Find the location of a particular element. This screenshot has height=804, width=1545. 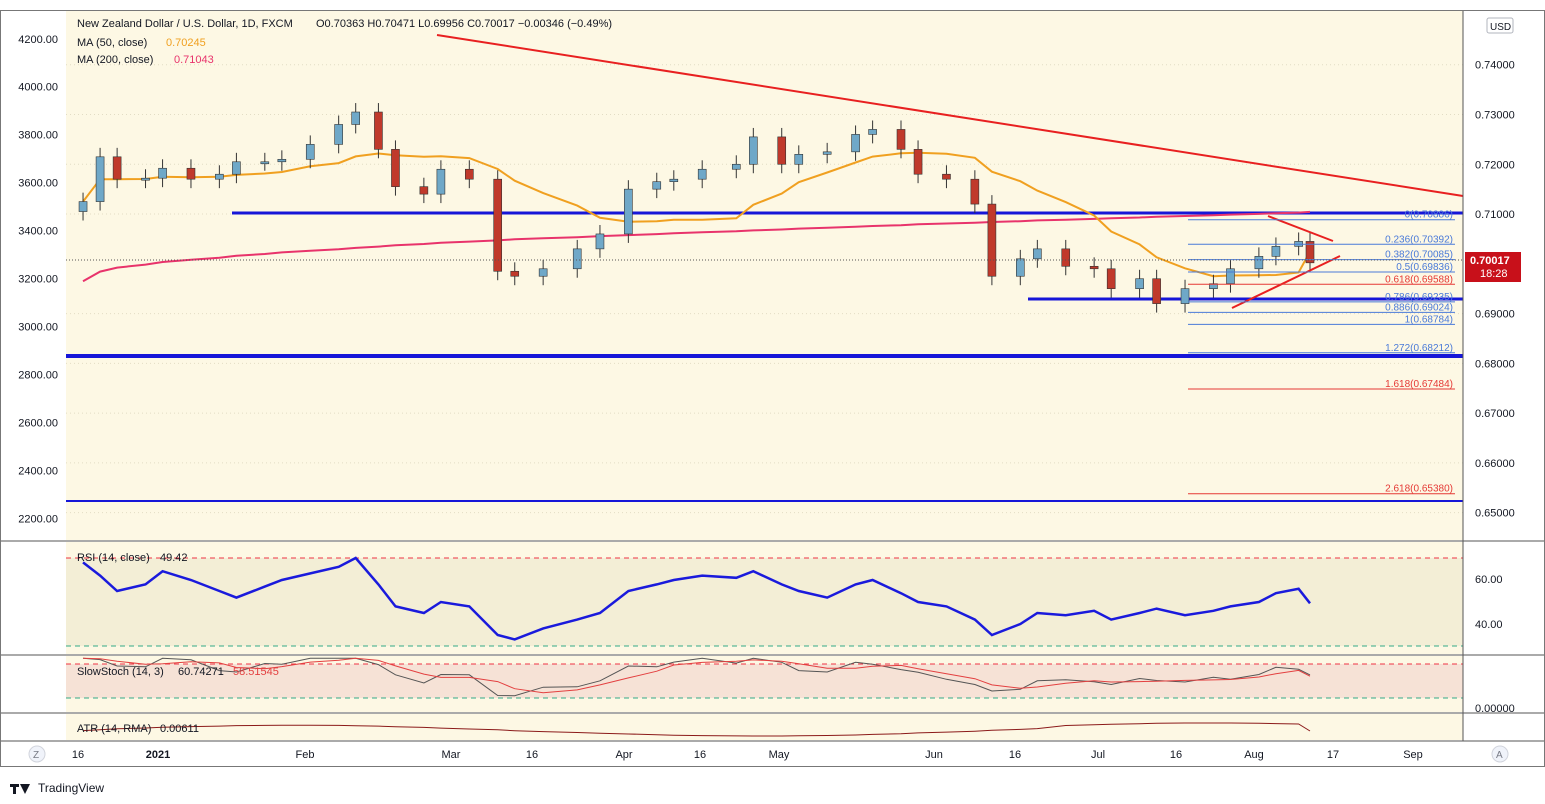

rsi-tick-60: 60.00 is located at coordinates (1489, 580).